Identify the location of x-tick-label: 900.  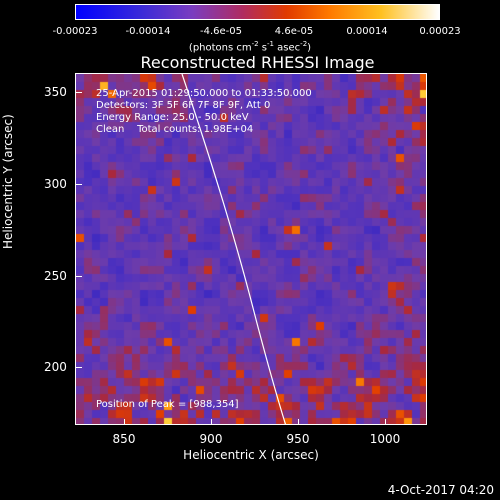
(211, 439).